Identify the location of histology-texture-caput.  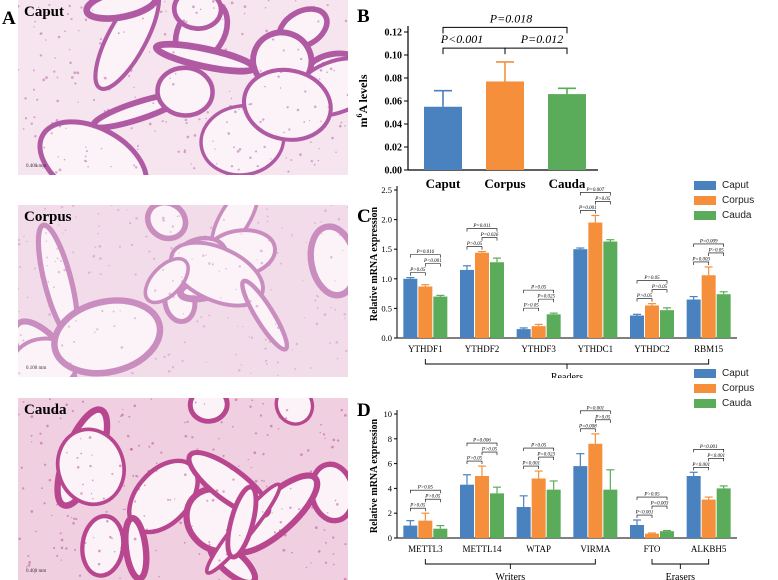
(183, 87).